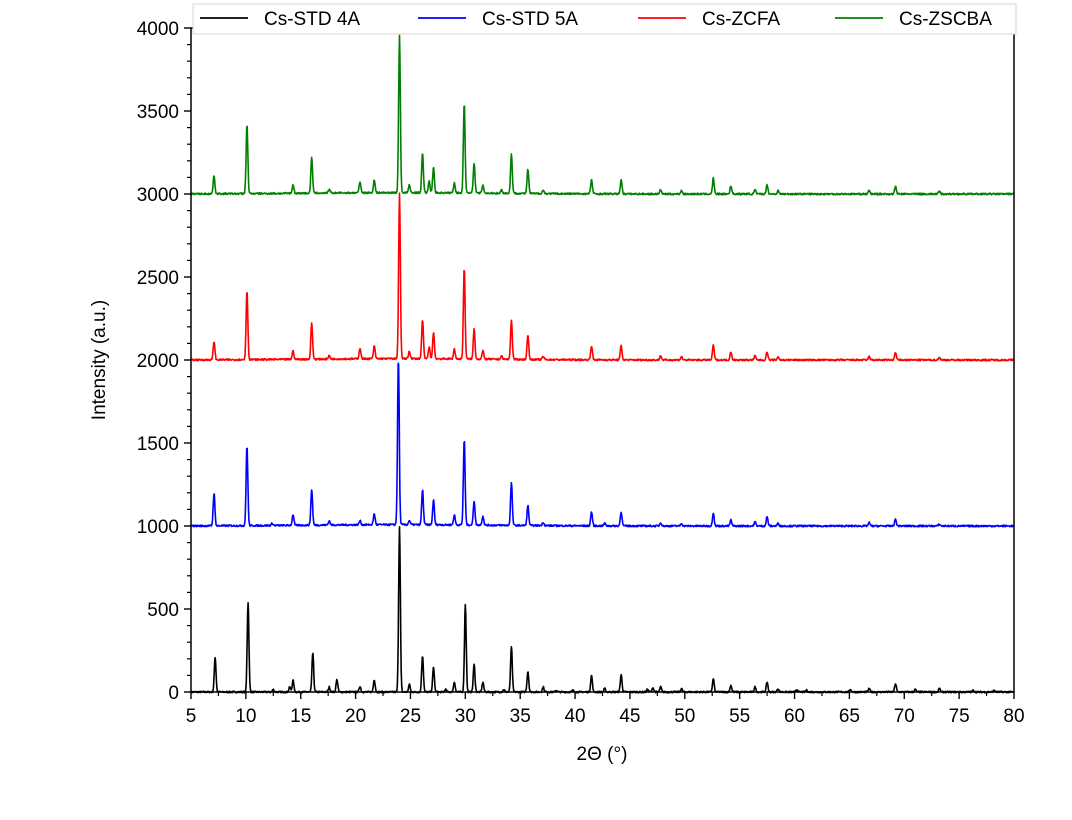 This screenshot has height=820, width=1072. Describe the element at coordinates (1013, 716) in the screenshot. I see `x-tick-label-15: 80` at that location.